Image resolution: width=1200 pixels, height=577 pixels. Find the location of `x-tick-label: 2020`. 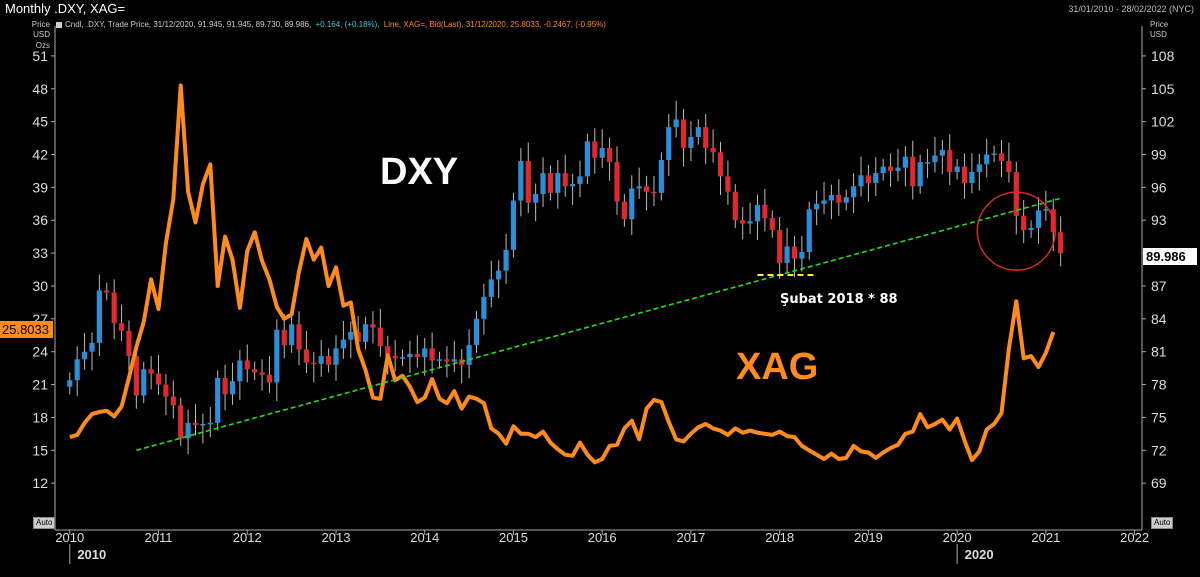

x-tick-label: 2020 is located at coordinates (957, 537).